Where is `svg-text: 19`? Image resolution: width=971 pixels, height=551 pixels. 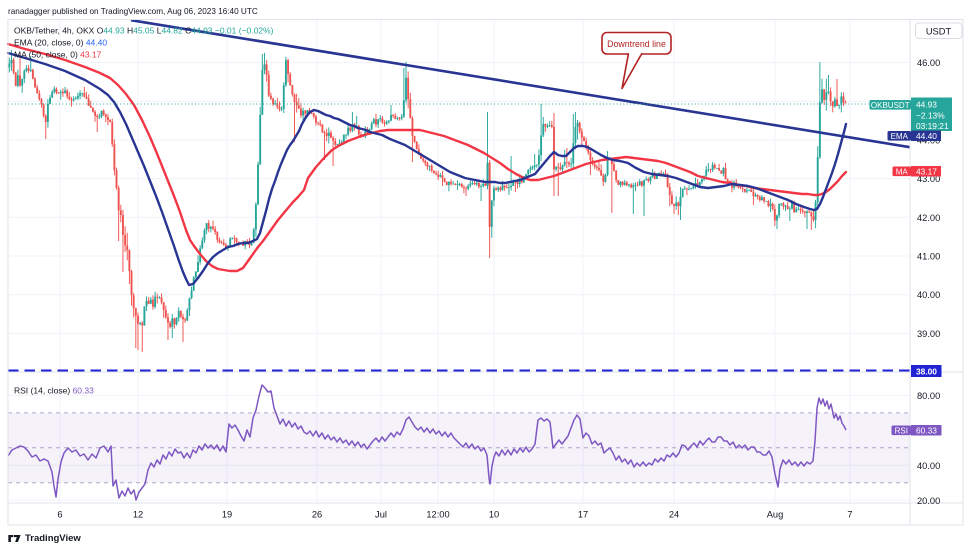 svg-text: 19 is located at coordinates (227, 515).